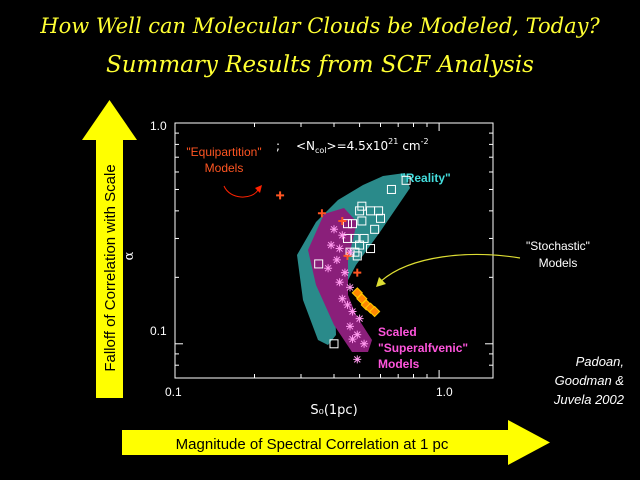  Describe the element at coordinates (558, 263) in the screenshot. I see `stochastic-label-2: Models` at that location.